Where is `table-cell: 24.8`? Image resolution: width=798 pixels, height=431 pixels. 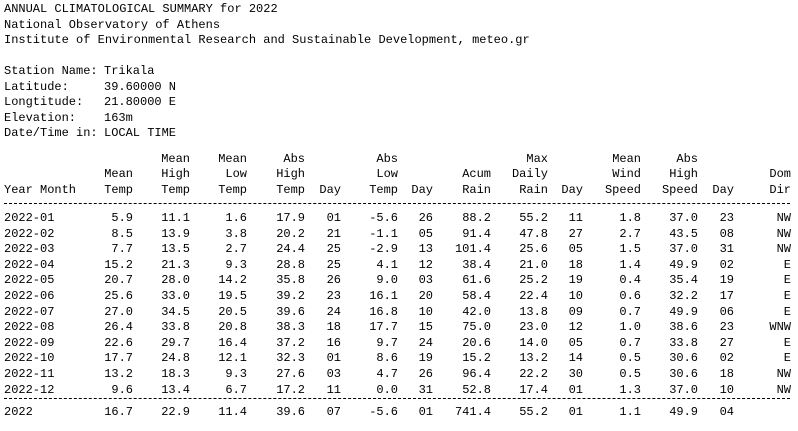 table-cell: 24.8 is located at coordinates (175, 358).